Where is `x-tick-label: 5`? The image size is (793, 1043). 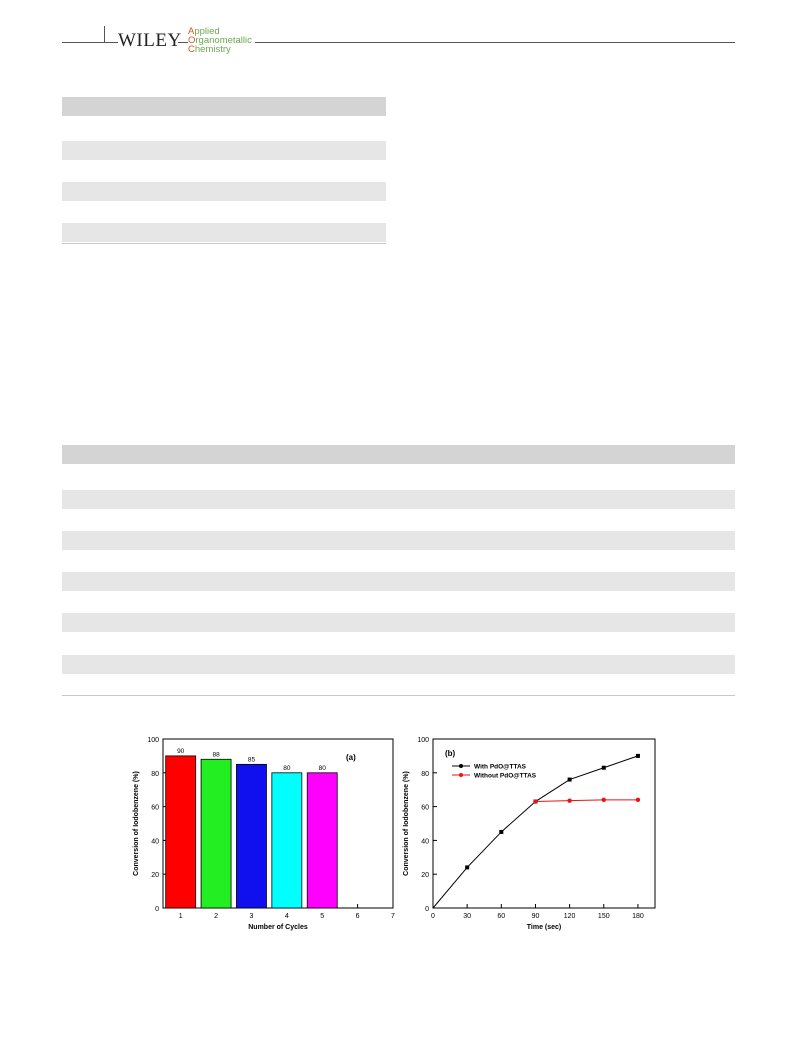
x-tick-label: 5 is located at coordinates (322, 916).